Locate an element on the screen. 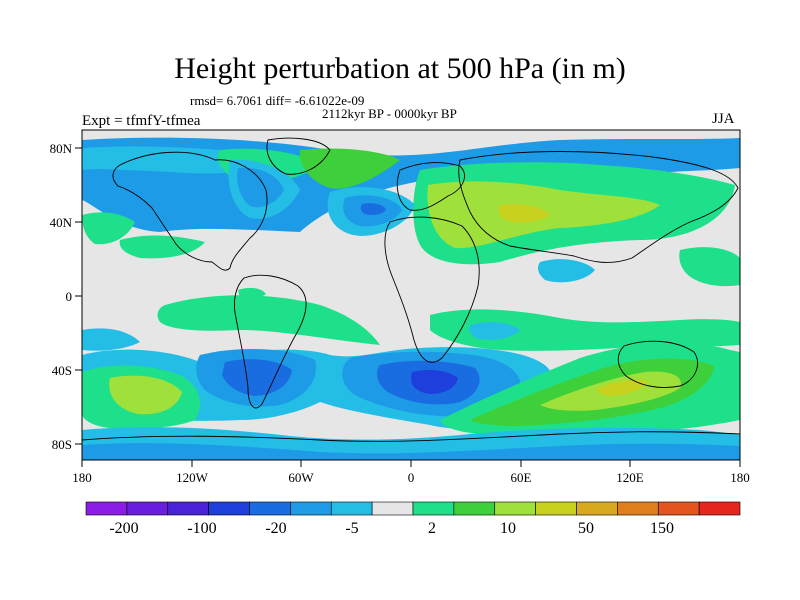 This screenshot has width=800, height=600. lat-tick-label: 40N is located at coordinates (61, 222).